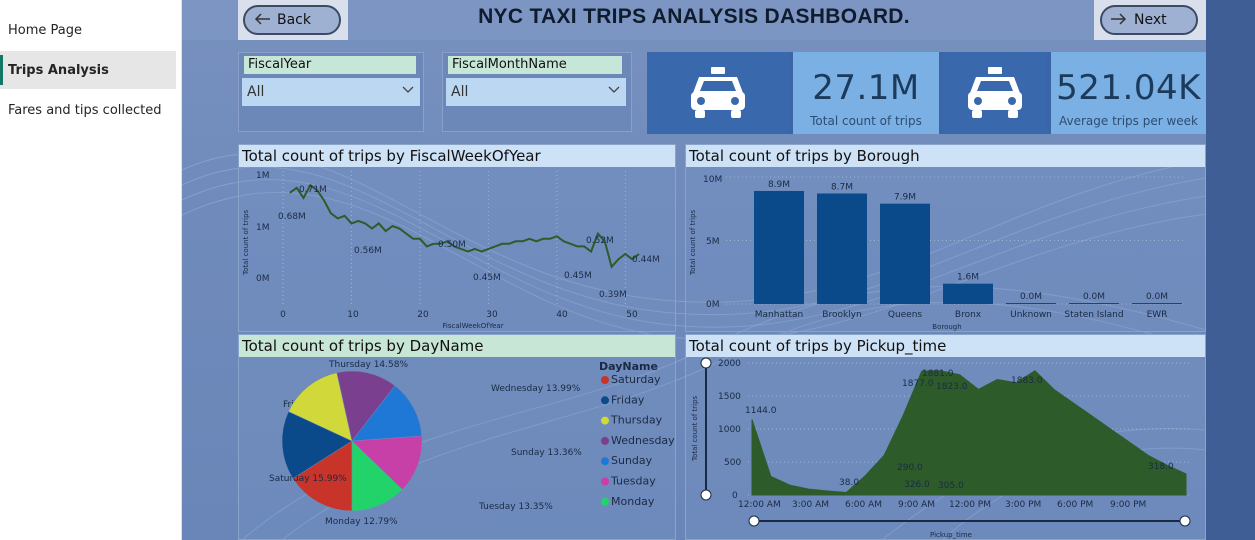 The width and height of the screenshot is (1255, 540). I want to click on x-tick-label: Queens, so click(905, 315).